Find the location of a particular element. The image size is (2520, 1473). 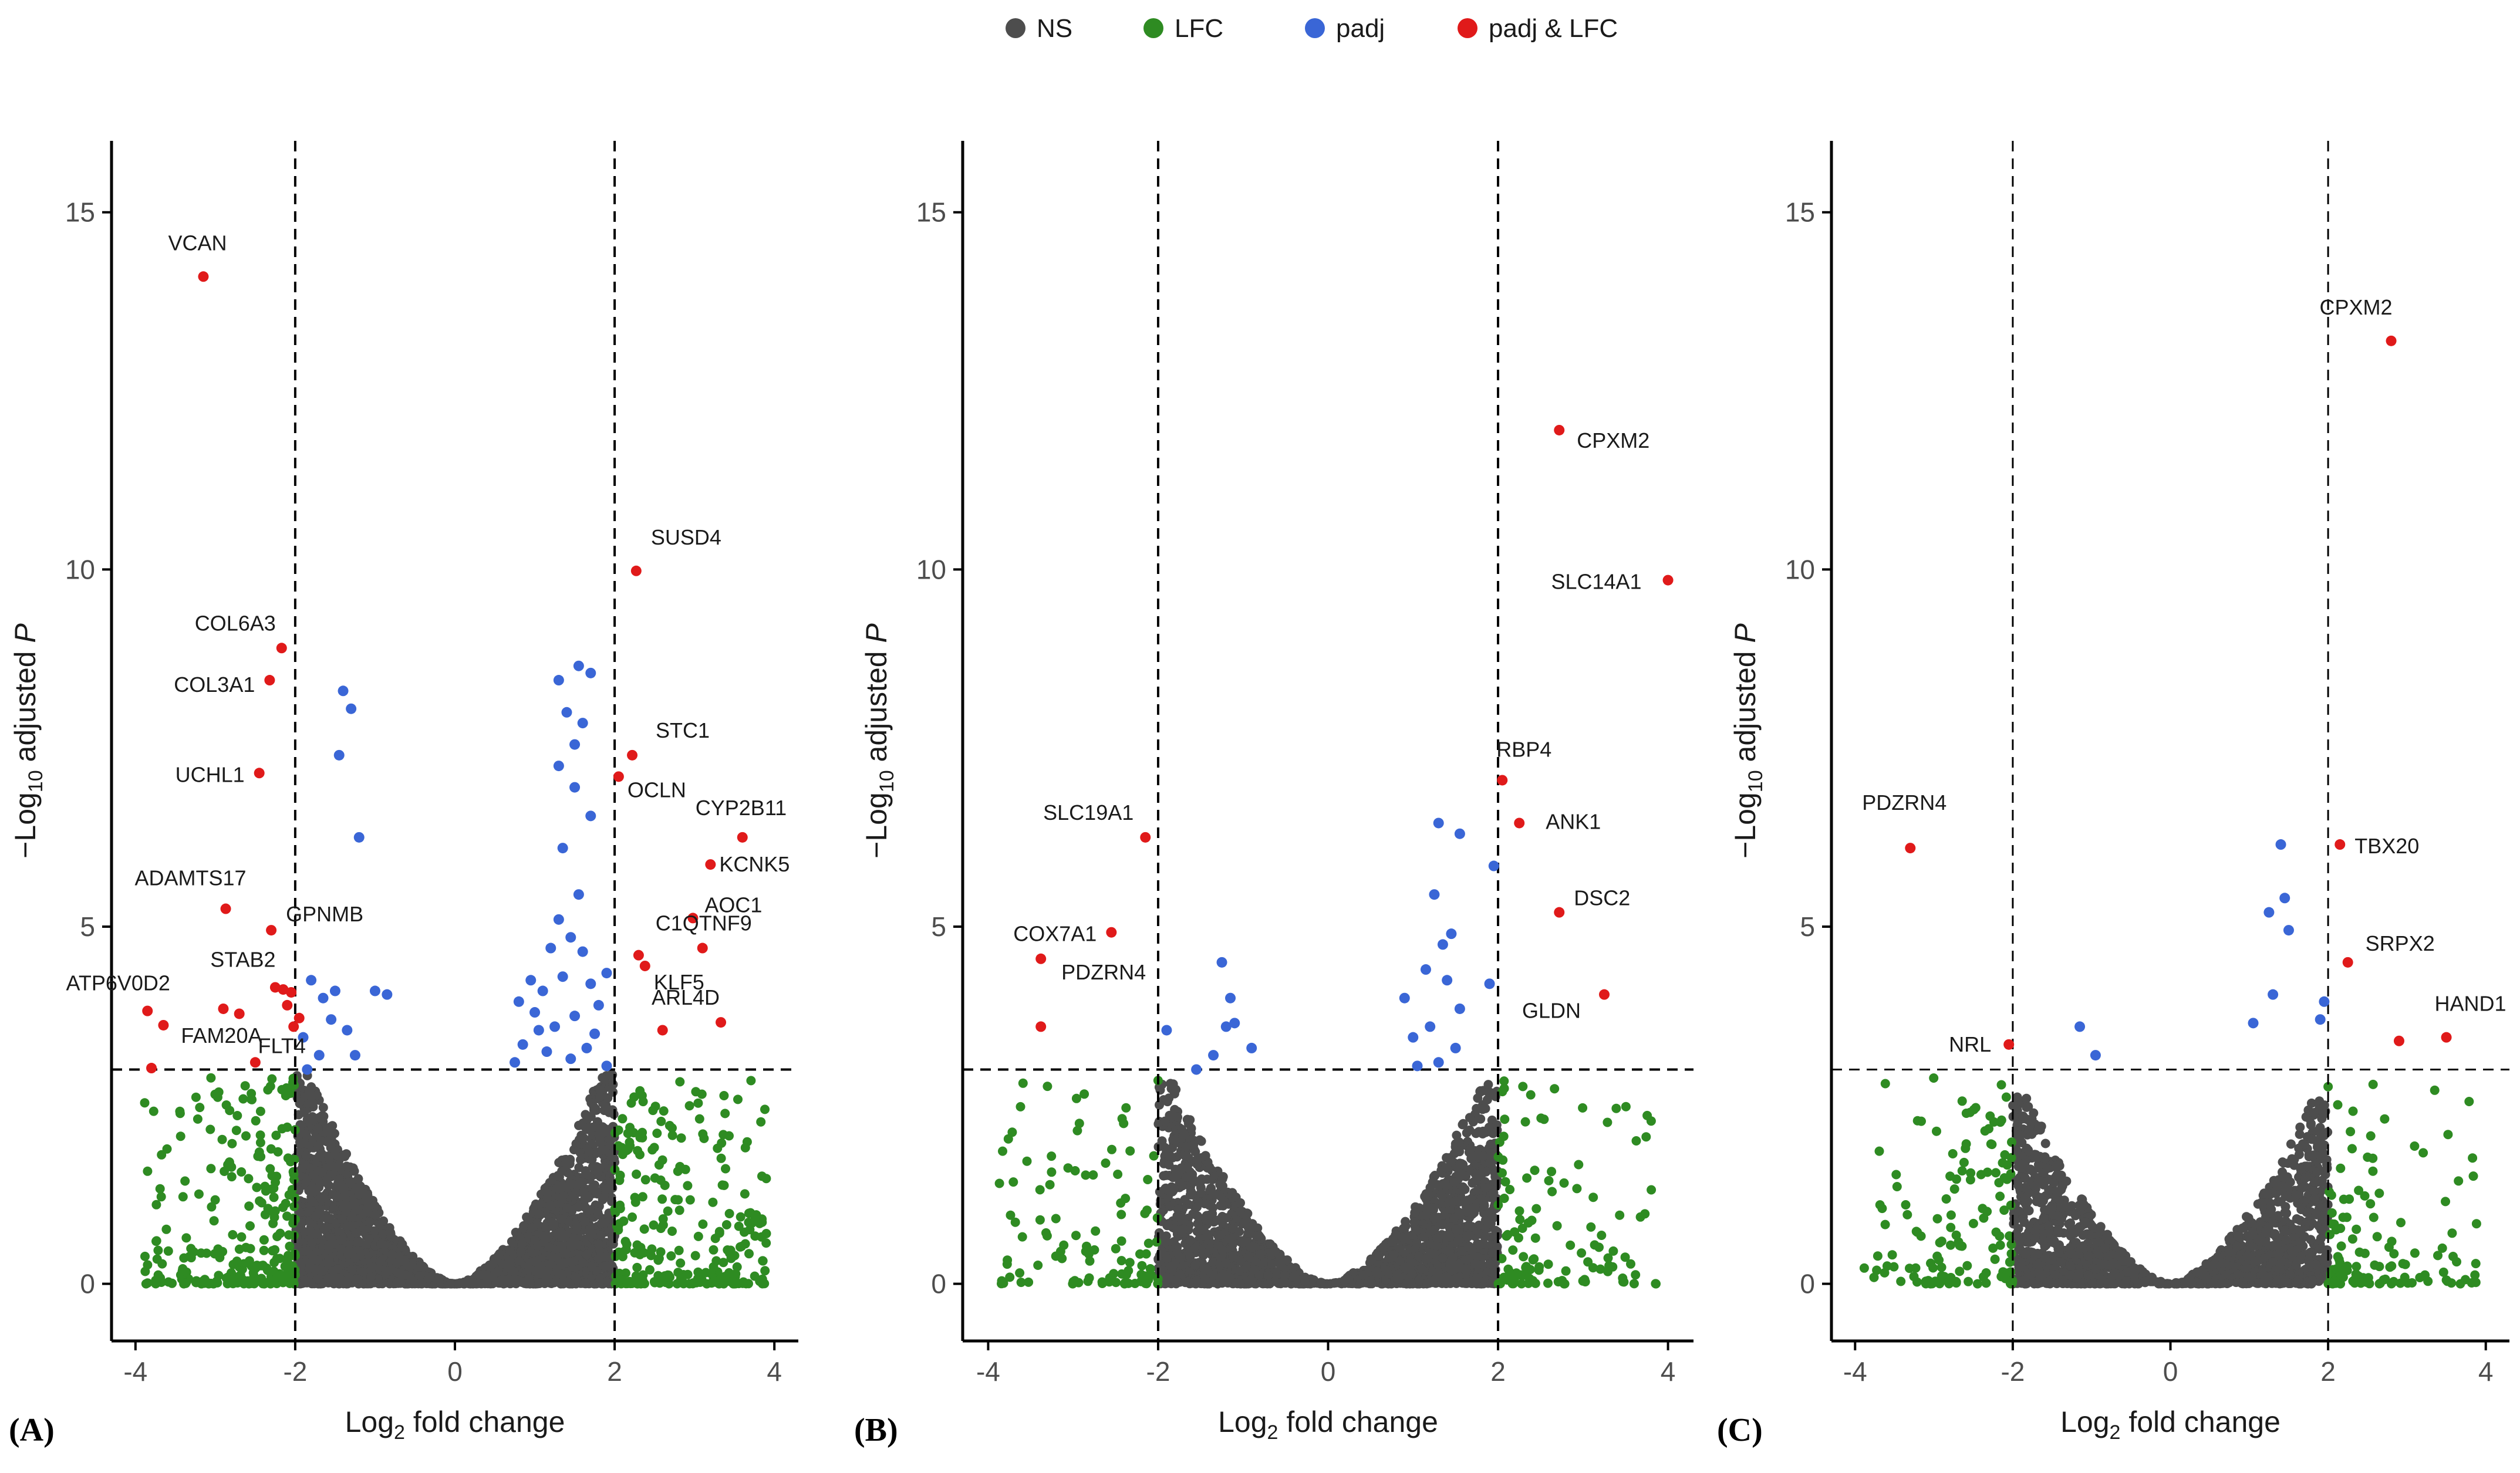

gene-label: FLT4 is located at coordinates (282, 1045).